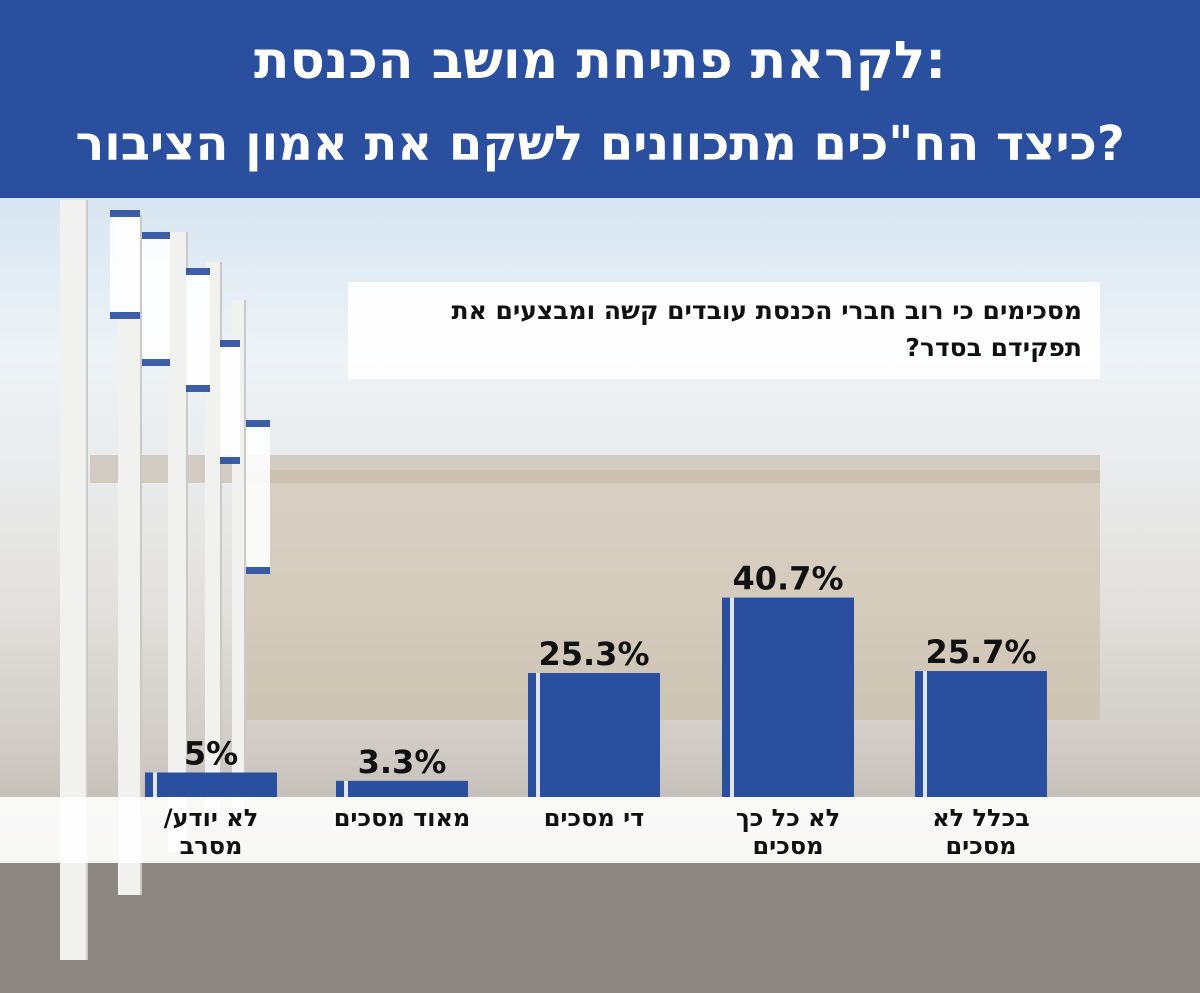 The image size is (1200, 993). I want to click on data-label: 40.7%, so click(787, 579).